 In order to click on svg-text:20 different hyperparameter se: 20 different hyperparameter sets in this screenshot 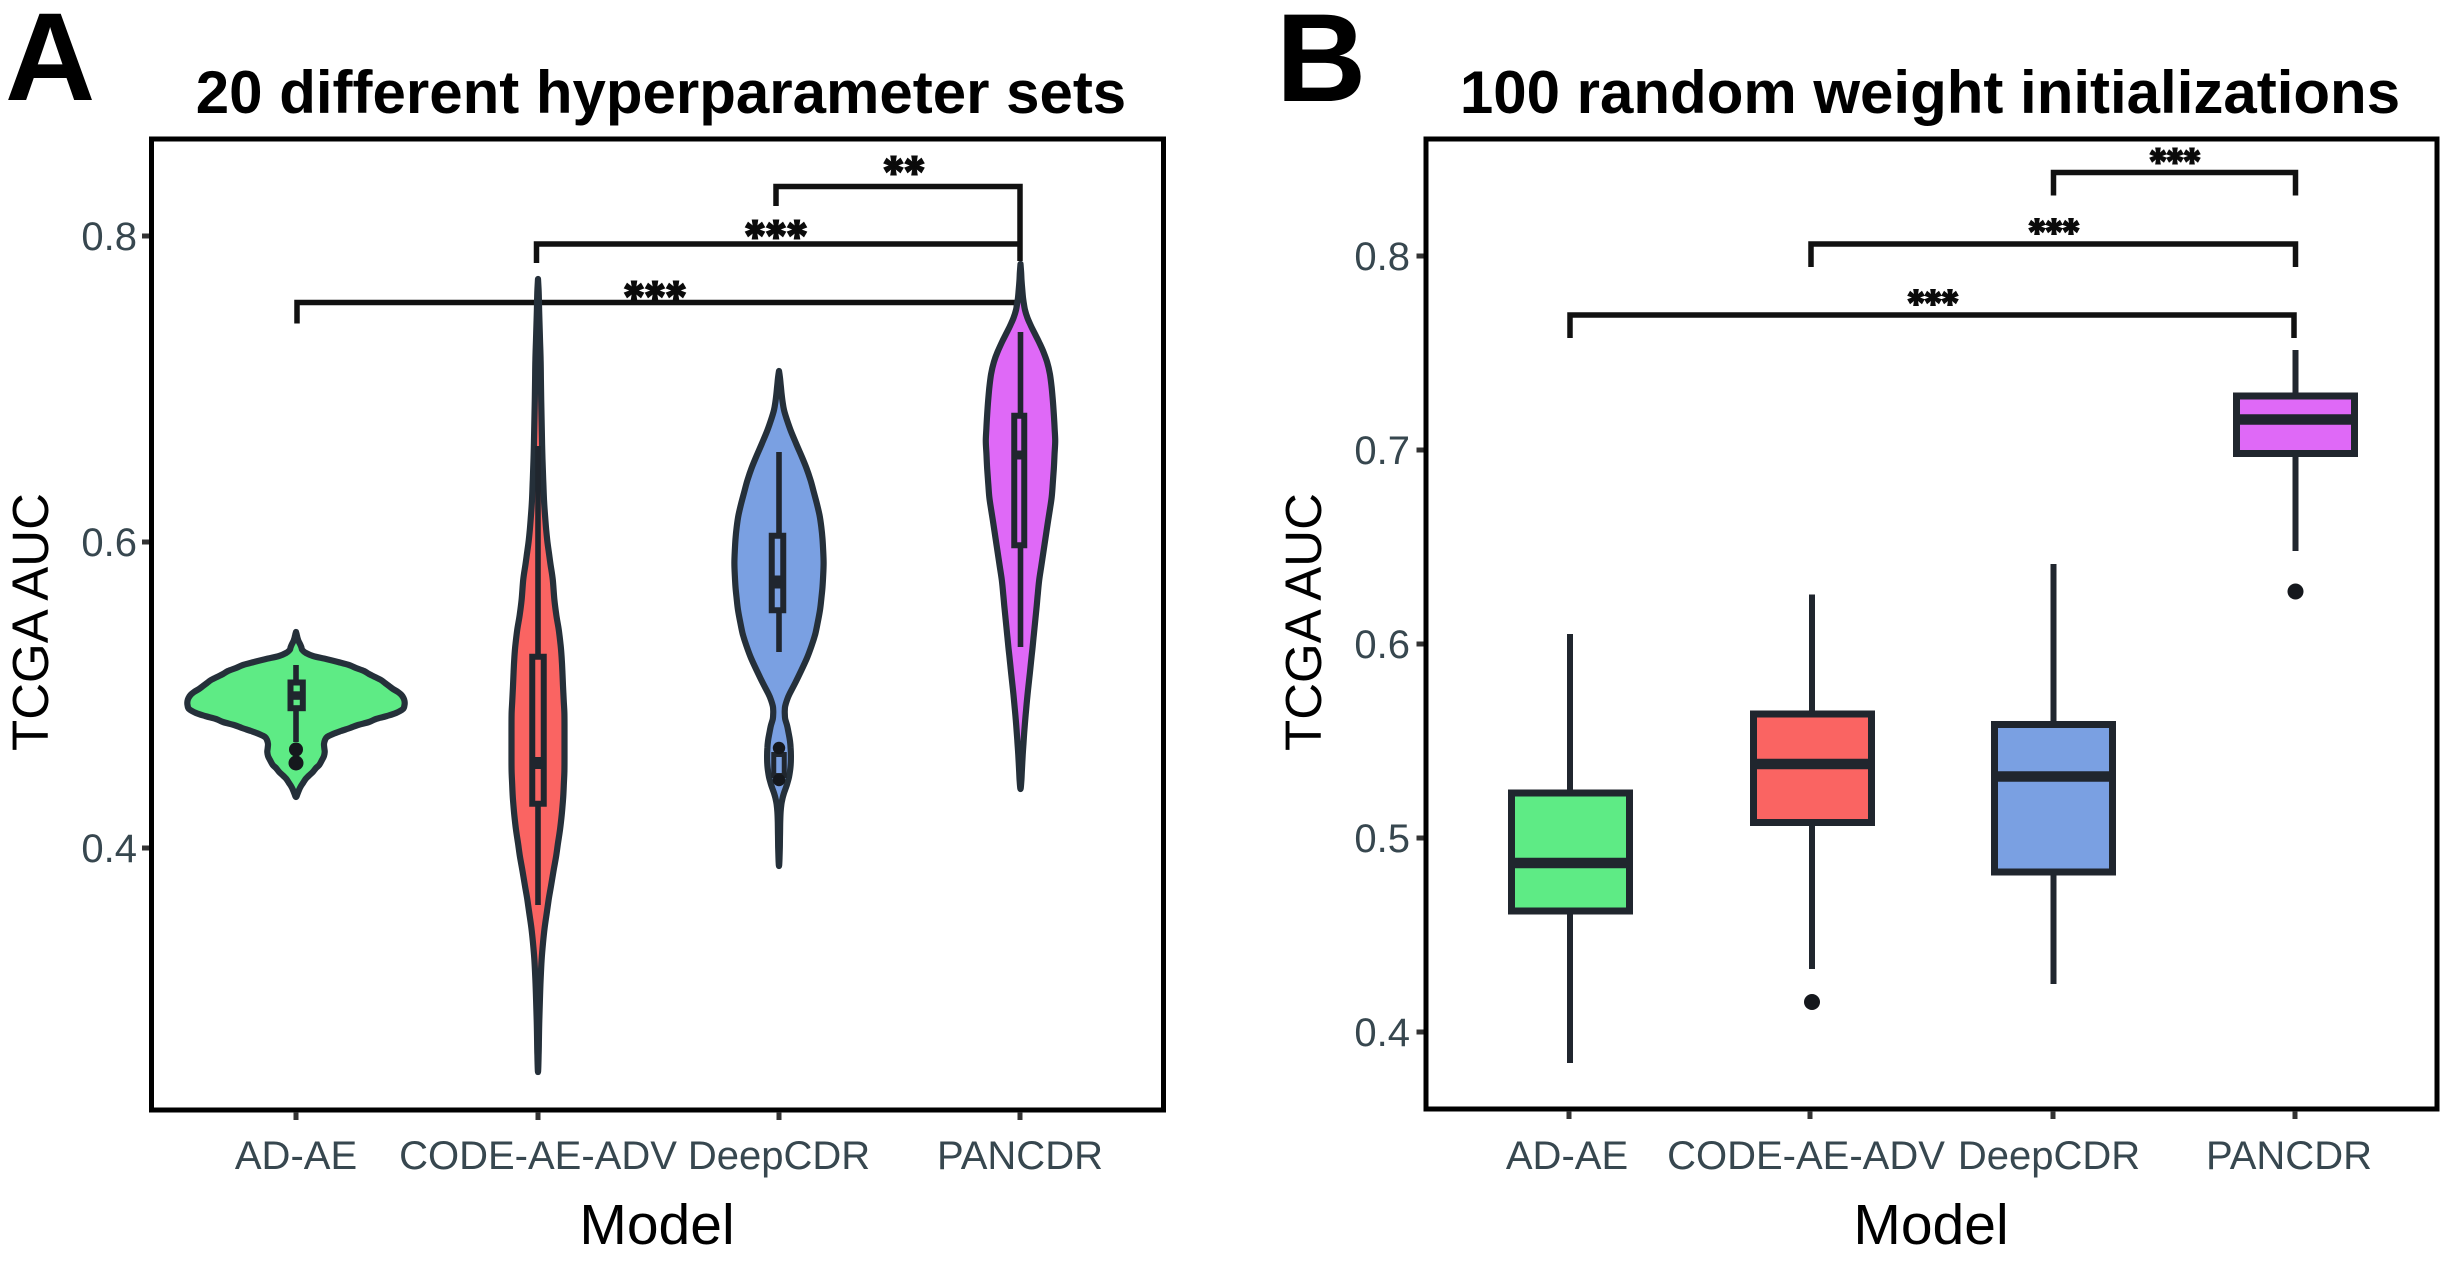, I will do `click(661, 92)`.